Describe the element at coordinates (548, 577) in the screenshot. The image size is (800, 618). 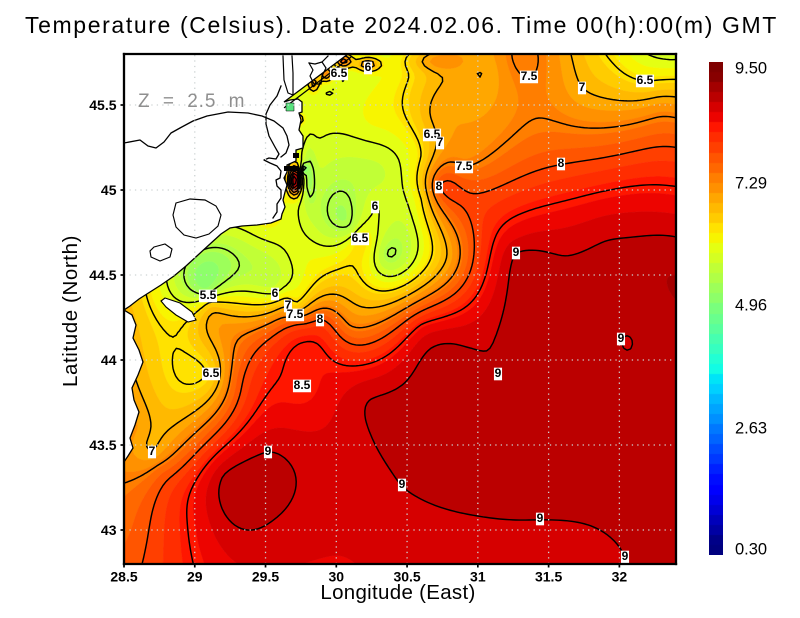
I see `svg-text: 31.5` at that location.